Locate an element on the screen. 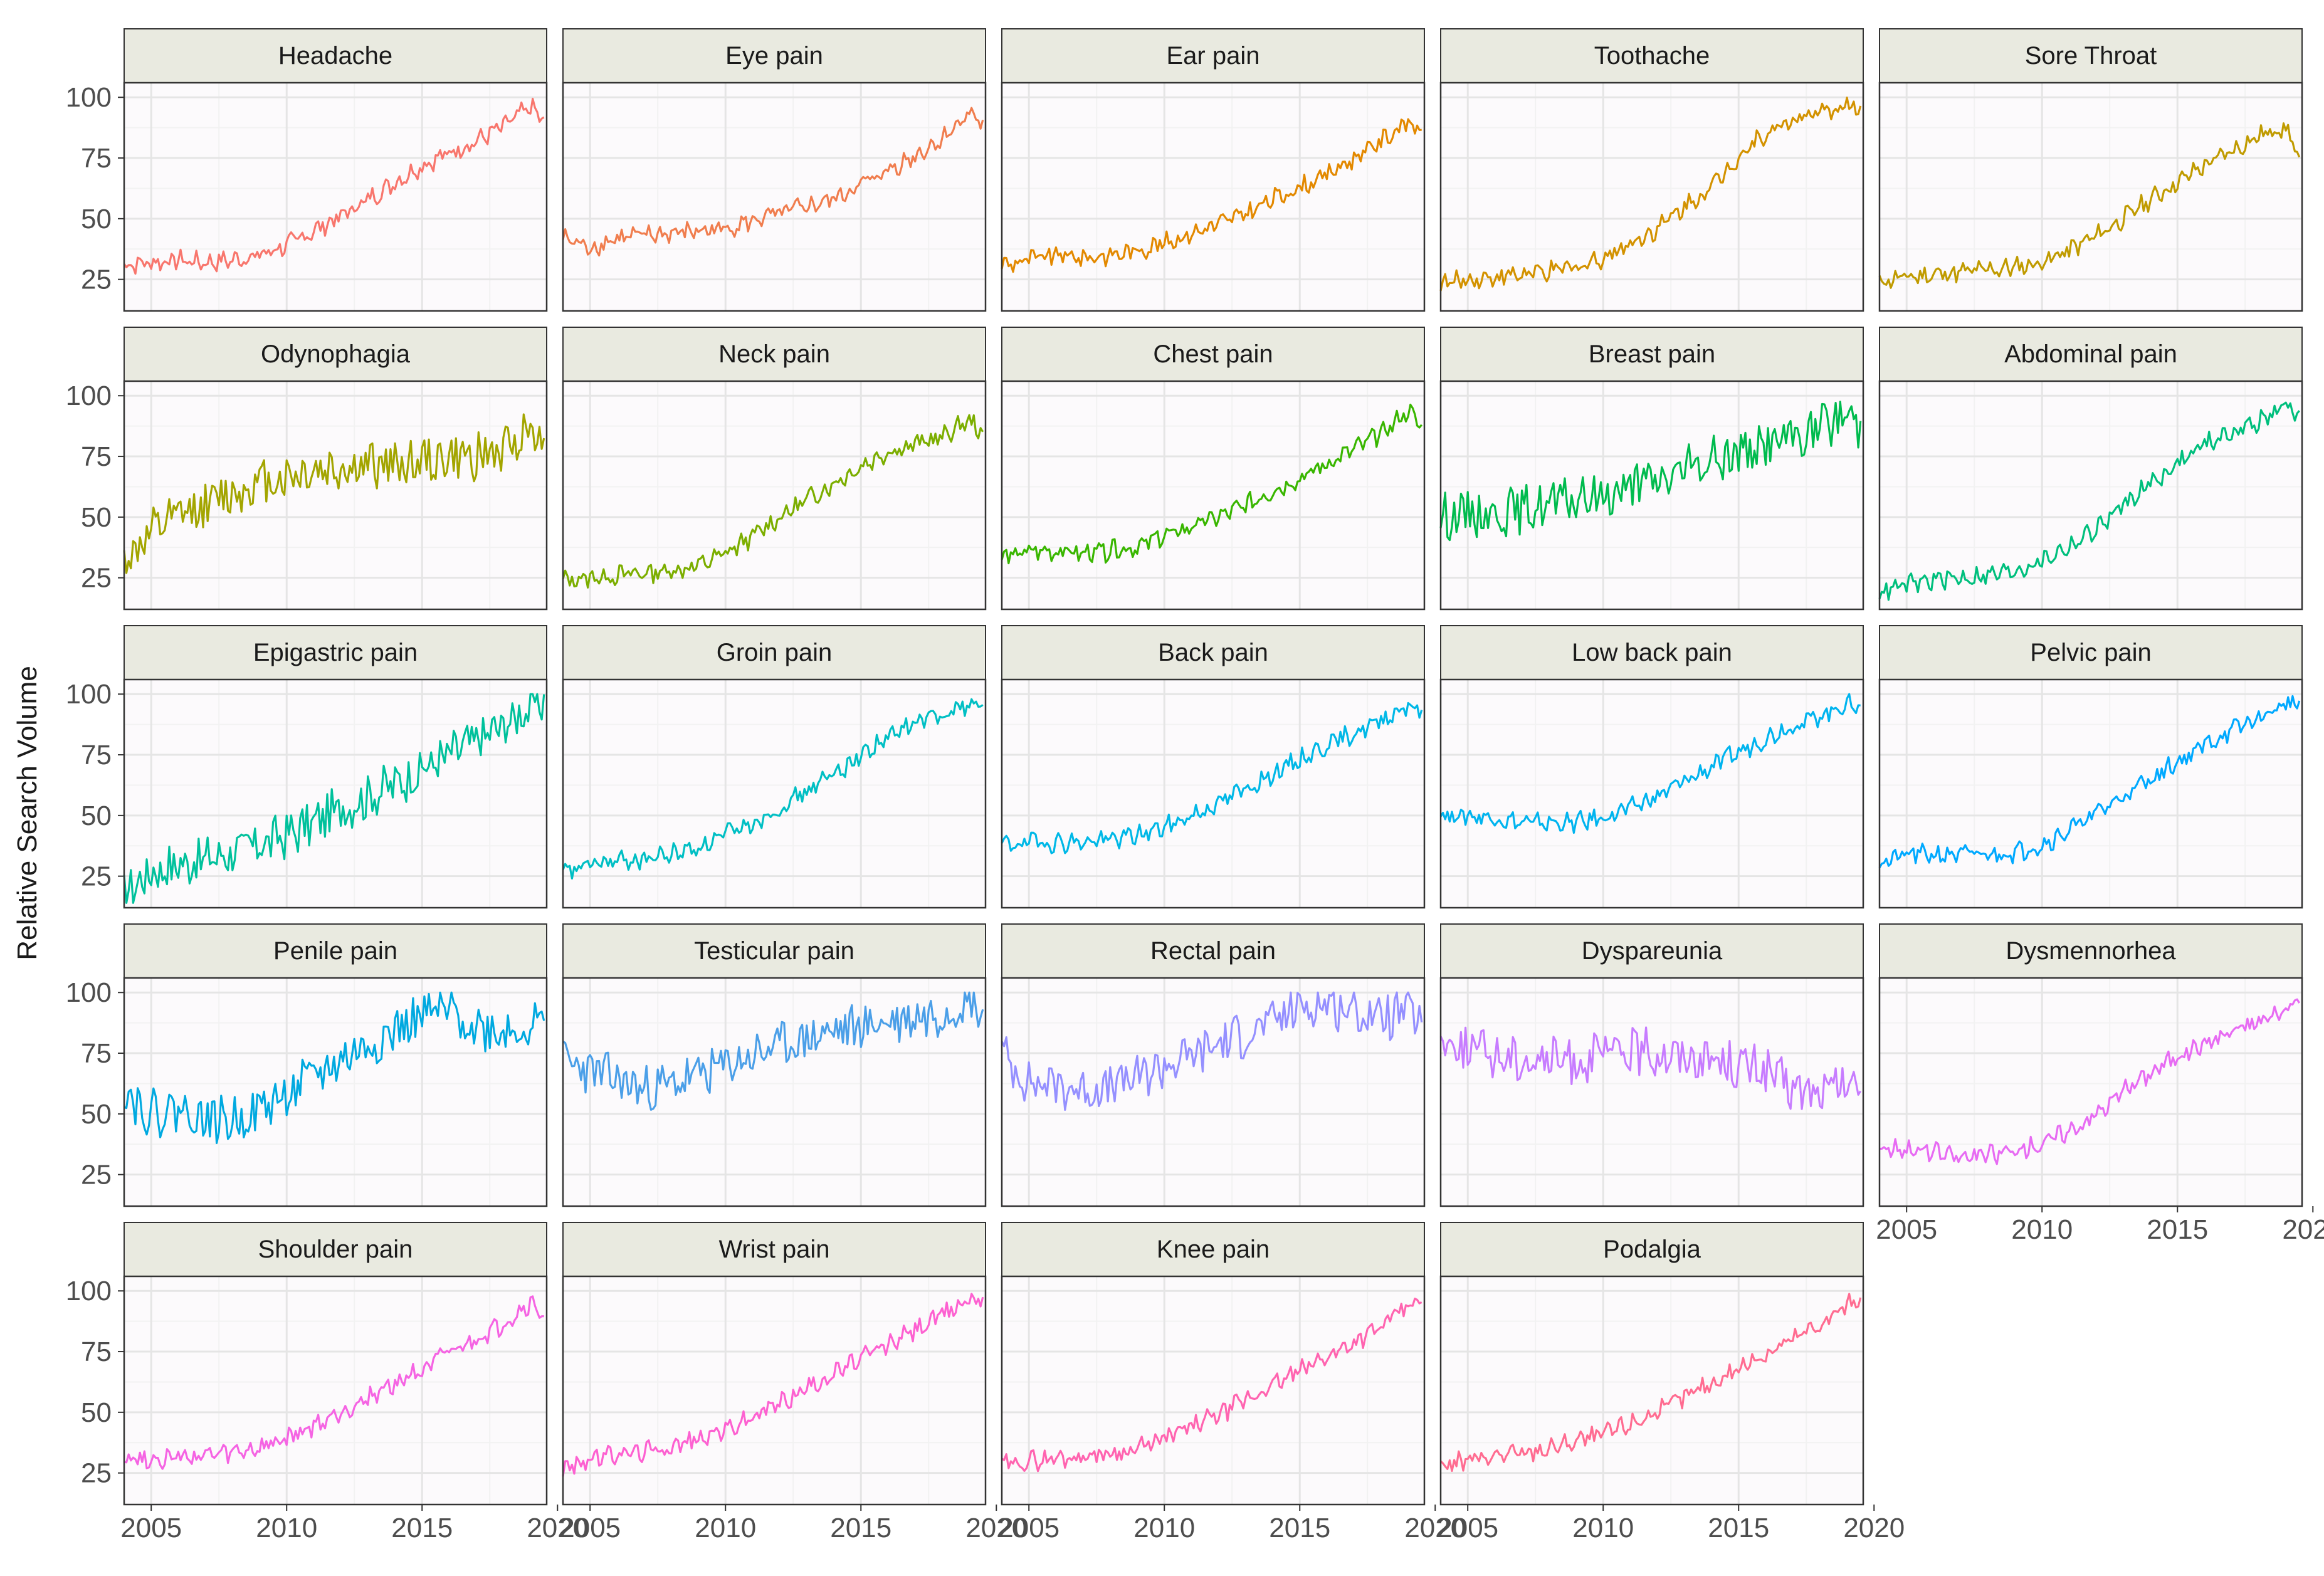 The width and height of the screenshot is (2324, 1576). facet-epigastric-pain: Epigastric pain is located at coordinates (335, 767).